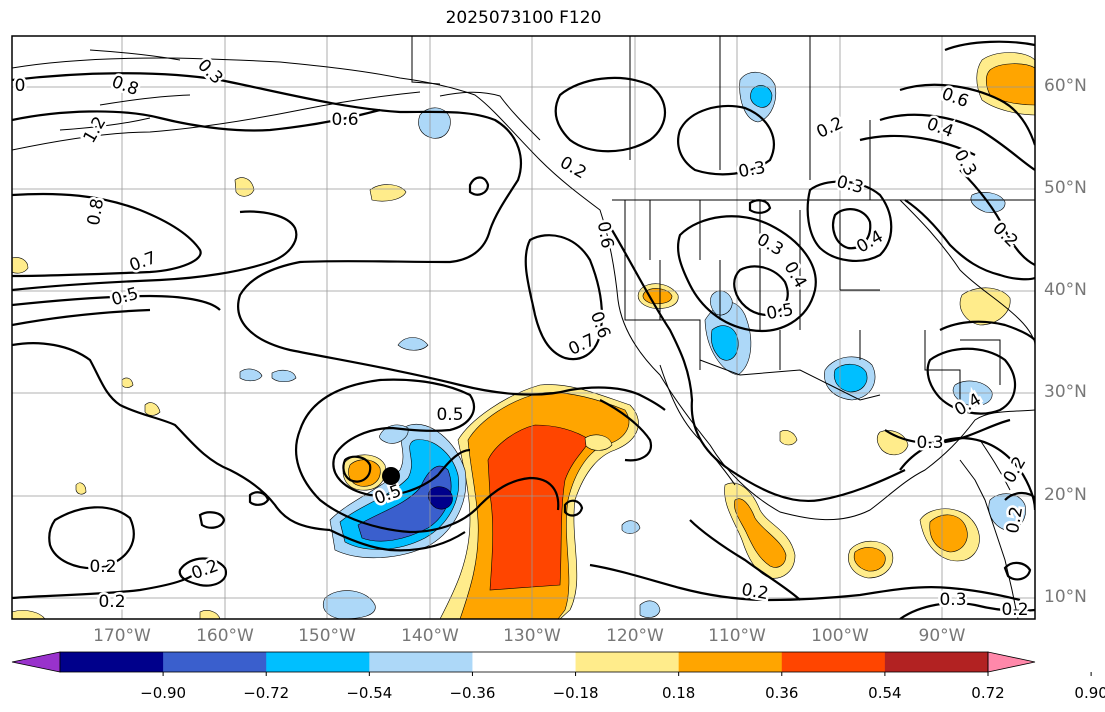 This screenshot has height=712, width=1105. Describe the element at coordinates (430, 636) in the screenshot. I see `longitude-label: 140°W` at that location.